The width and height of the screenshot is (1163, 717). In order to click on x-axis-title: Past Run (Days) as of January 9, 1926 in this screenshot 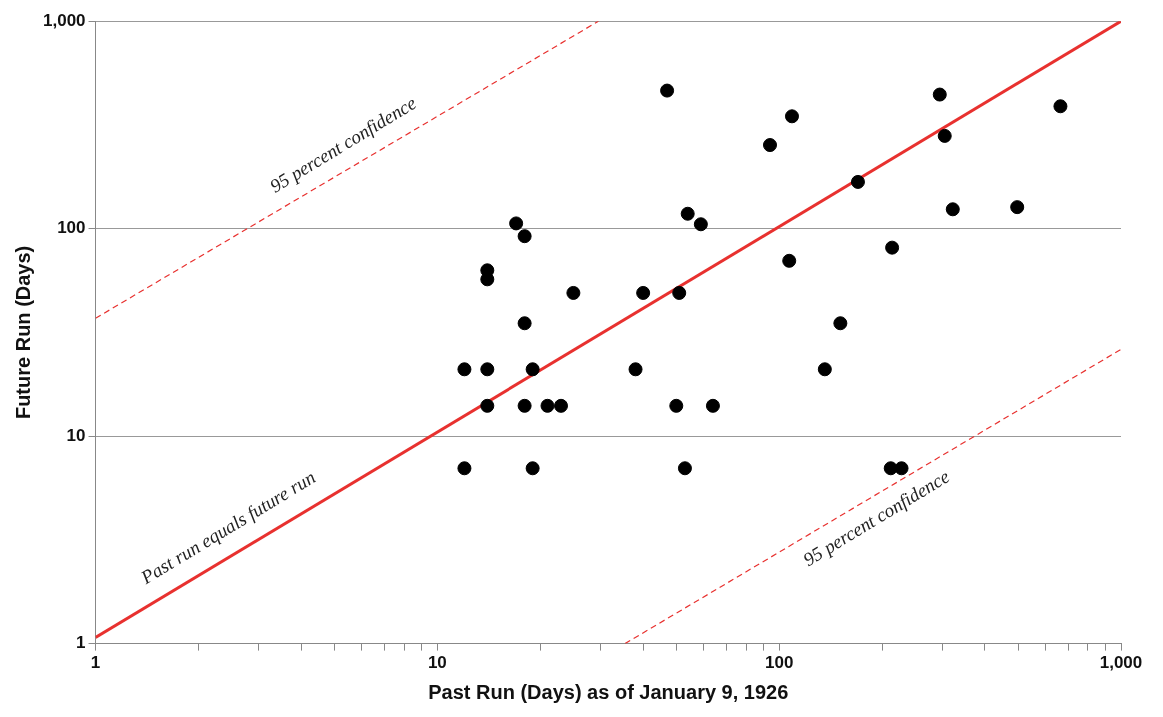, I will do `click(608, 691)`.